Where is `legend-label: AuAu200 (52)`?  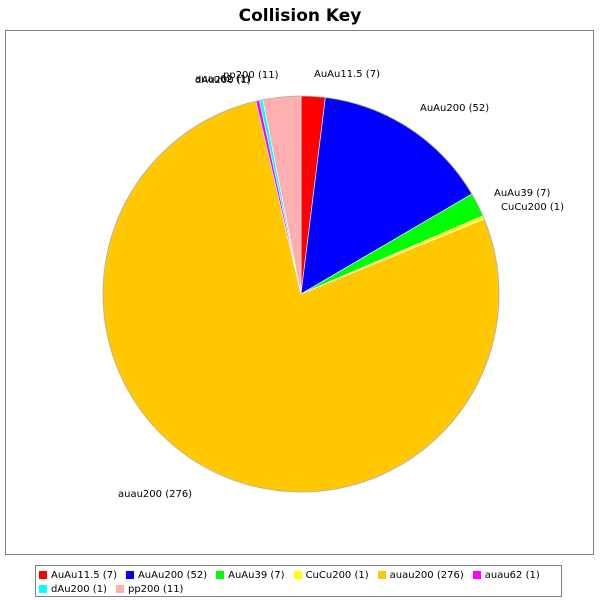 legend-label: AuAu200 (52) is located at coordinates (172, 575).